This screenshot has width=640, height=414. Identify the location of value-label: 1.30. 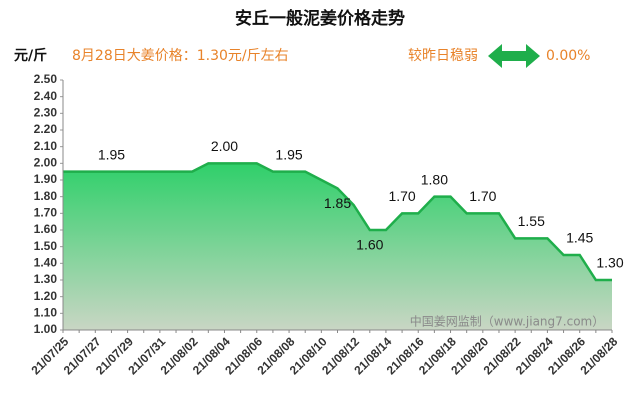
(609, 263).